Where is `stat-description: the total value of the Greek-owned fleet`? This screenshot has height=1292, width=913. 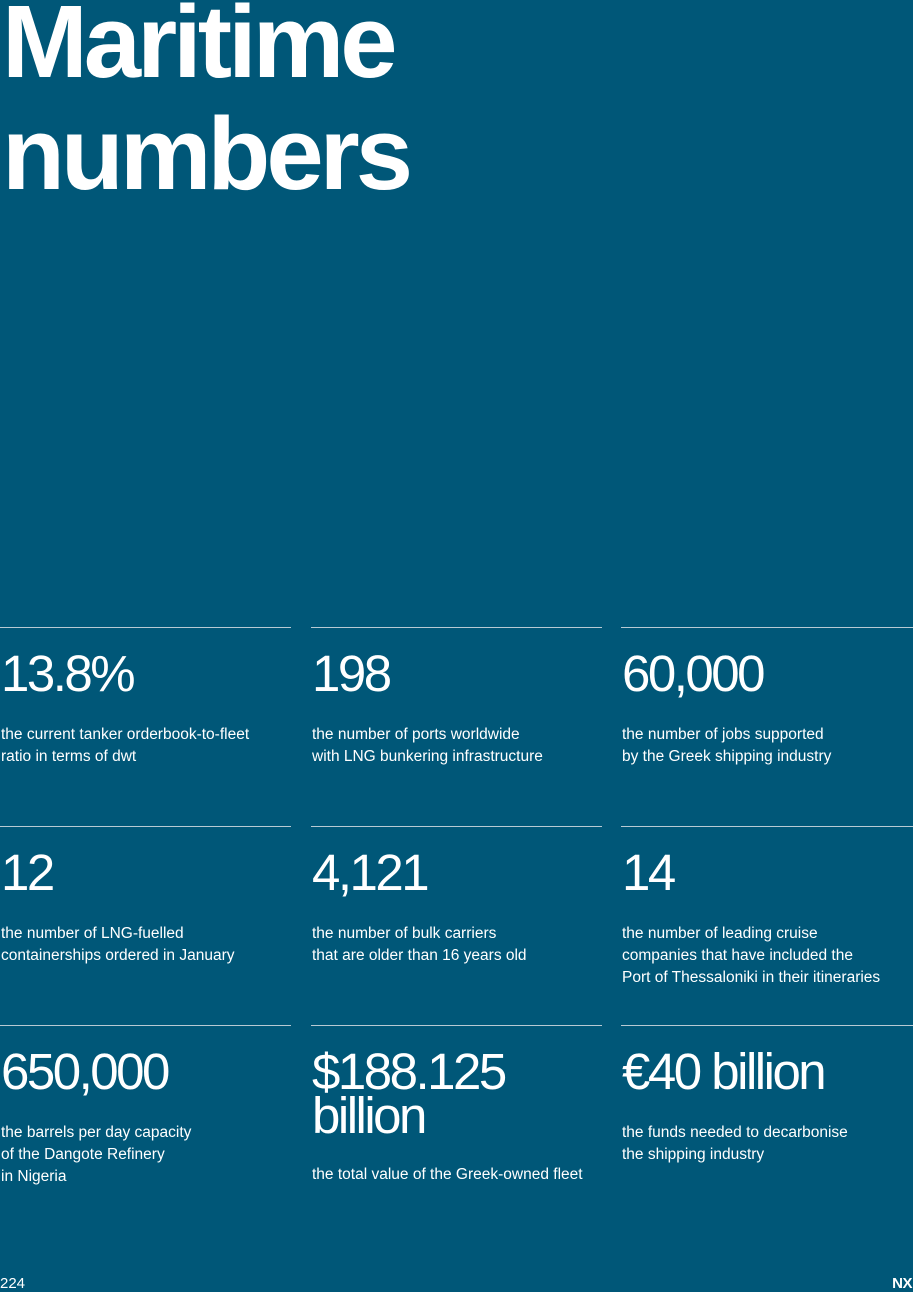
stat-description: the total value of the Greek-owned fleet is located at coordinates (447, 1174).